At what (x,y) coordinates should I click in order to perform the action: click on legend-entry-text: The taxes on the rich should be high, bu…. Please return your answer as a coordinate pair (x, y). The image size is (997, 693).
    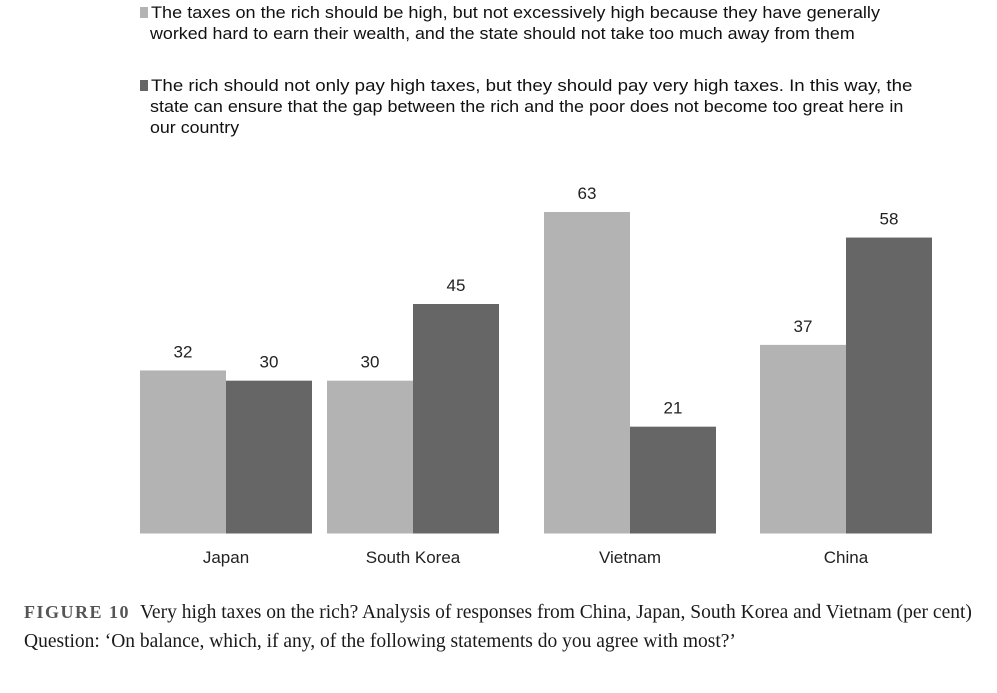
    Looking at the image, I should click on (516, 13).